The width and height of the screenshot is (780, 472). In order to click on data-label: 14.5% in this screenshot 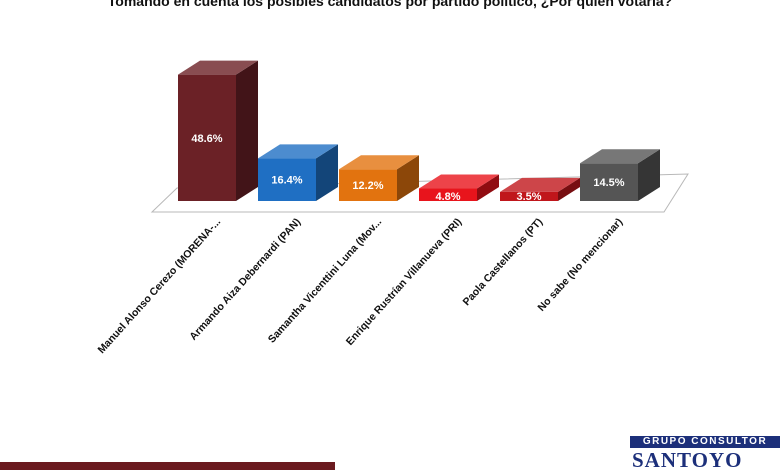, I will do `click(608, 183)`.